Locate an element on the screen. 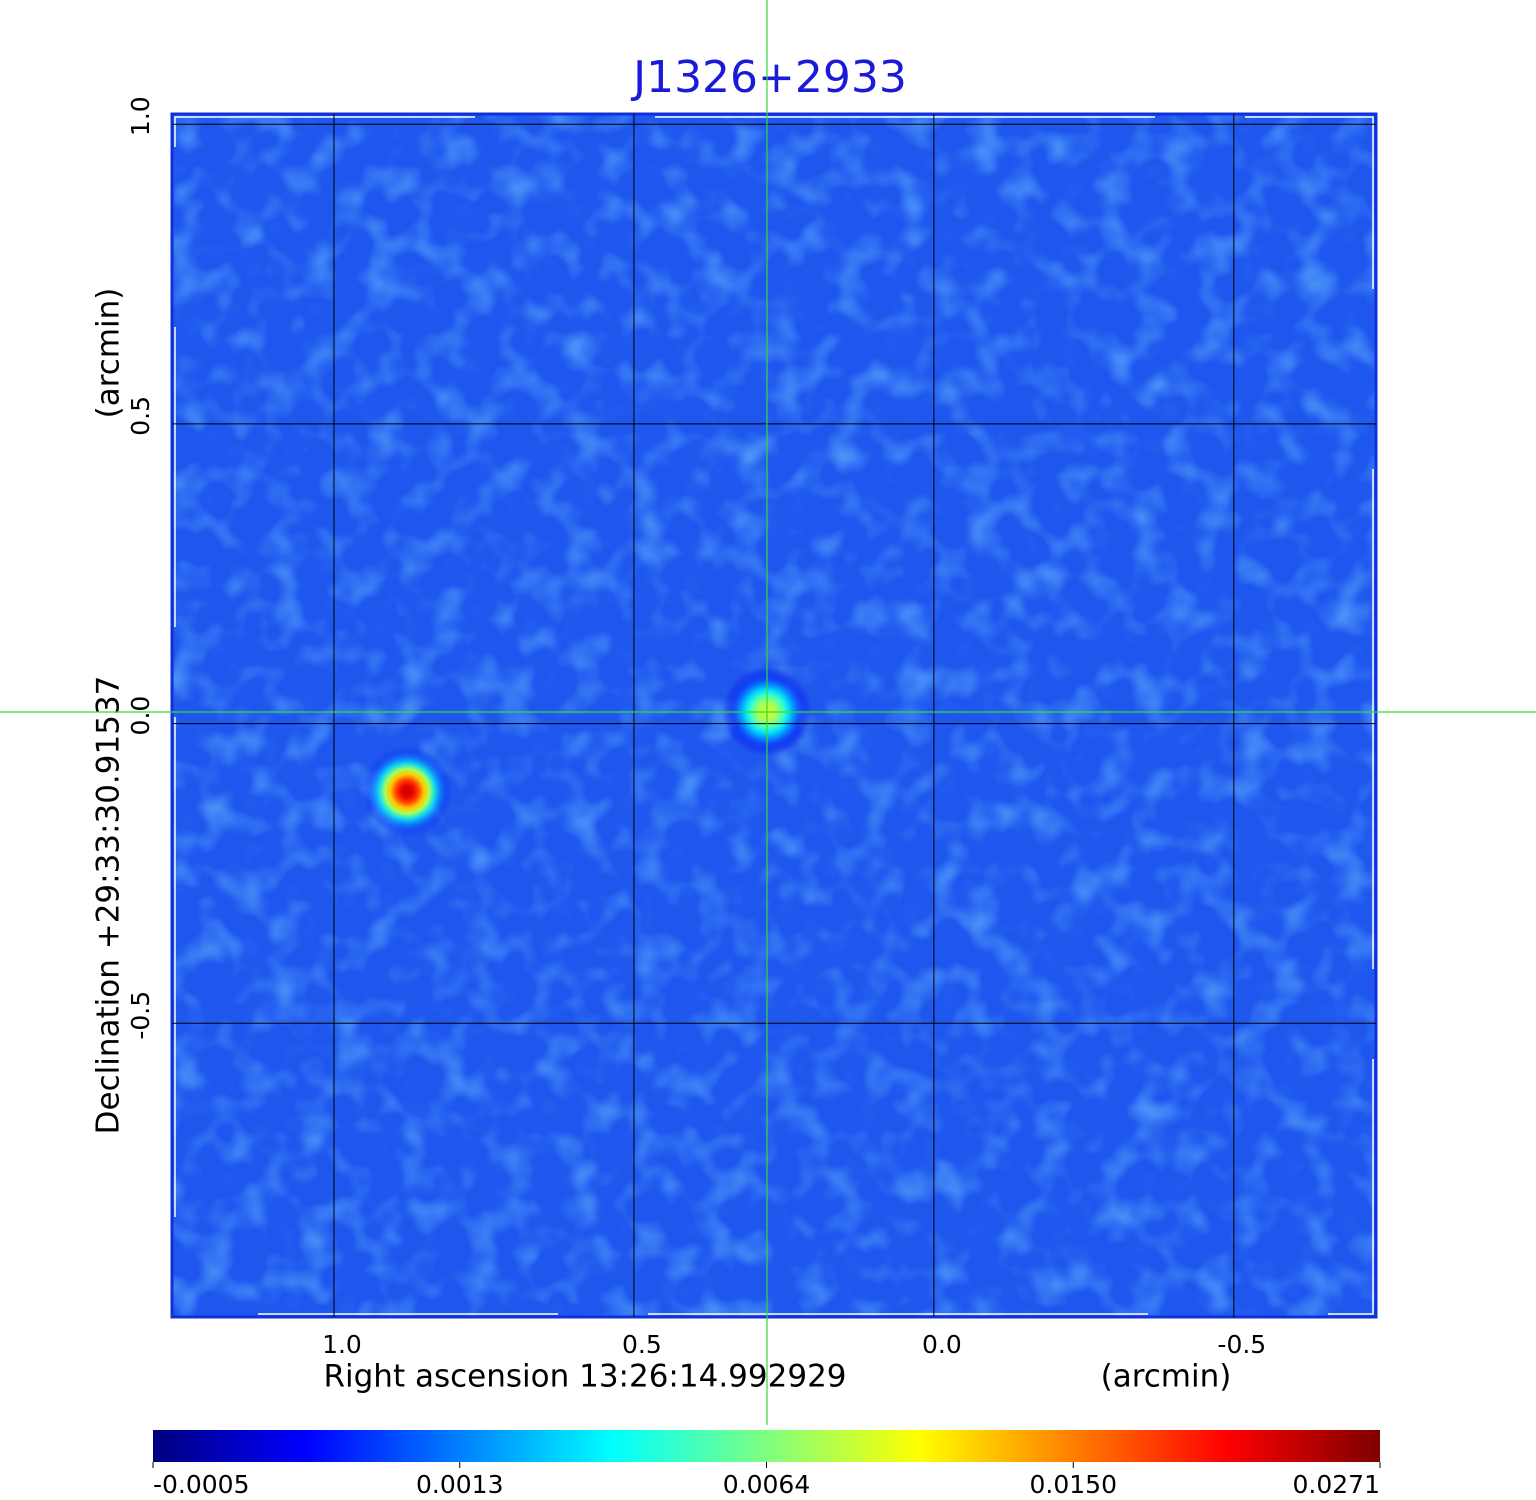 Image resolution: width=1536 pixels, height=1500 pixels. x-tick-label: 0.5 is located at coordinates (642, 1344).